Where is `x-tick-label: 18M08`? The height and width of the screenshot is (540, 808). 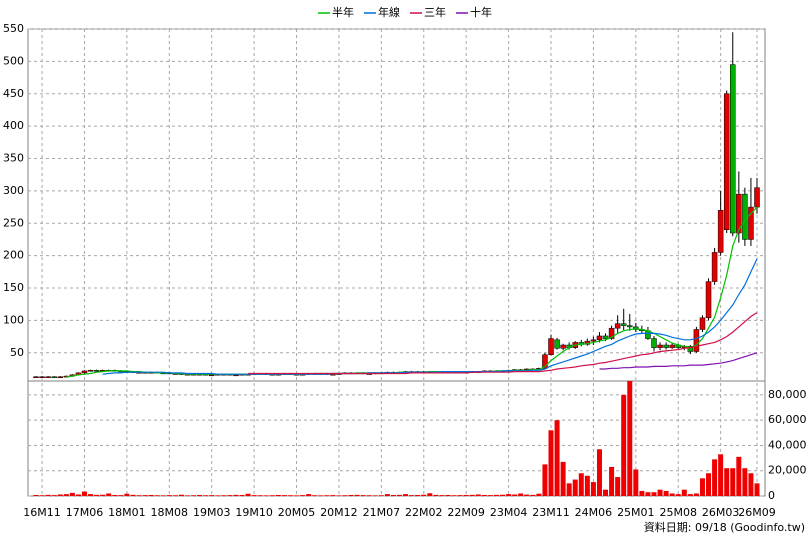 x-tick-label: 18M08 is located at coordinates (170, 512).